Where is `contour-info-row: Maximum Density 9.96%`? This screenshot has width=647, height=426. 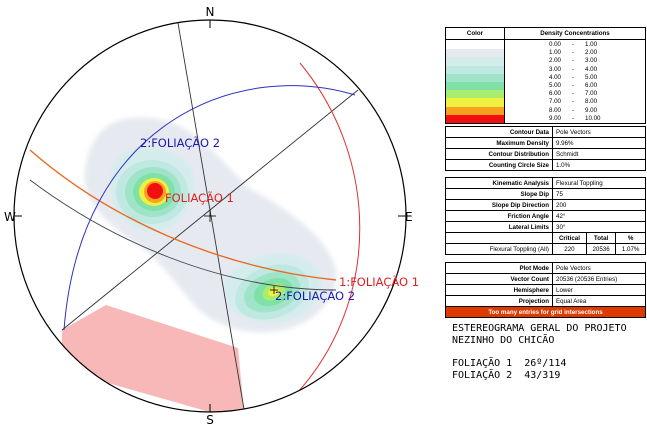
contour-info-row: Maximum Density 9.96% is located at coordinates (545, 143).